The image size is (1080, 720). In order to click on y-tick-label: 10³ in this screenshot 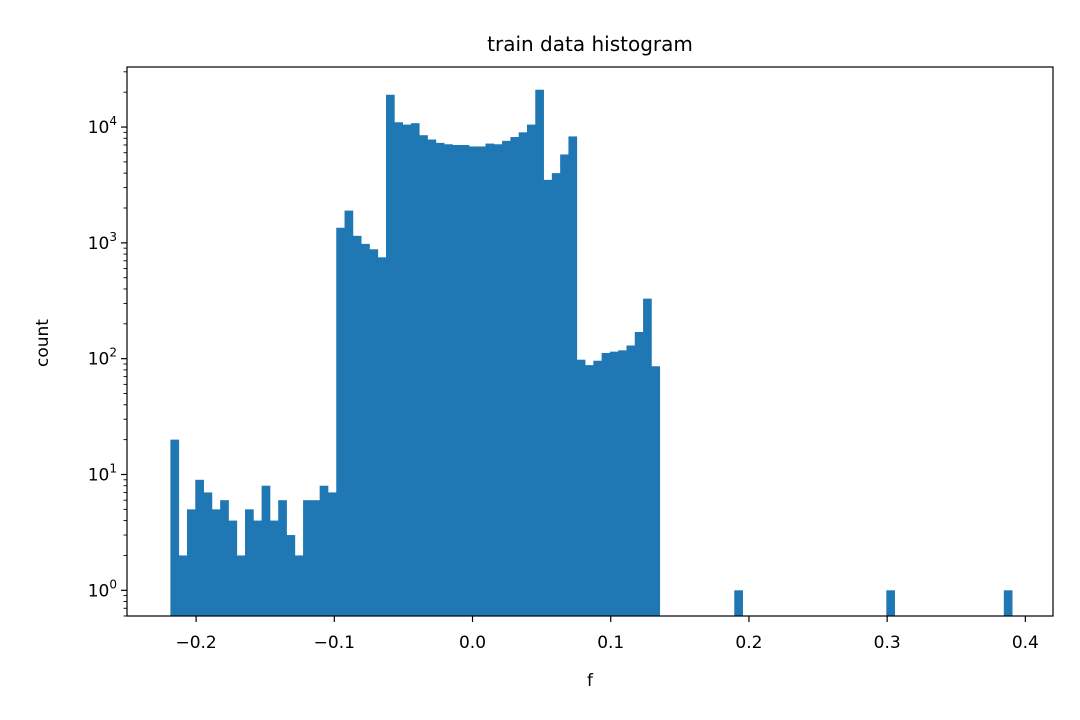, I will do `click(102, 242)`.